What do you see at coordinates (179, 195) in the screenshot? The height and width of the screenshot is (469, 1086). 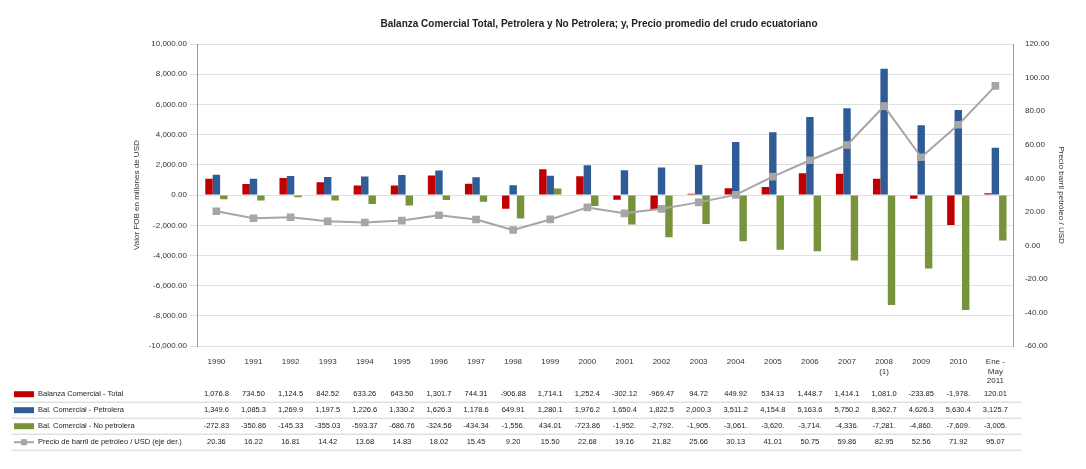 I see `y-tick-label: 0.00` at bounding box center [179, 195].